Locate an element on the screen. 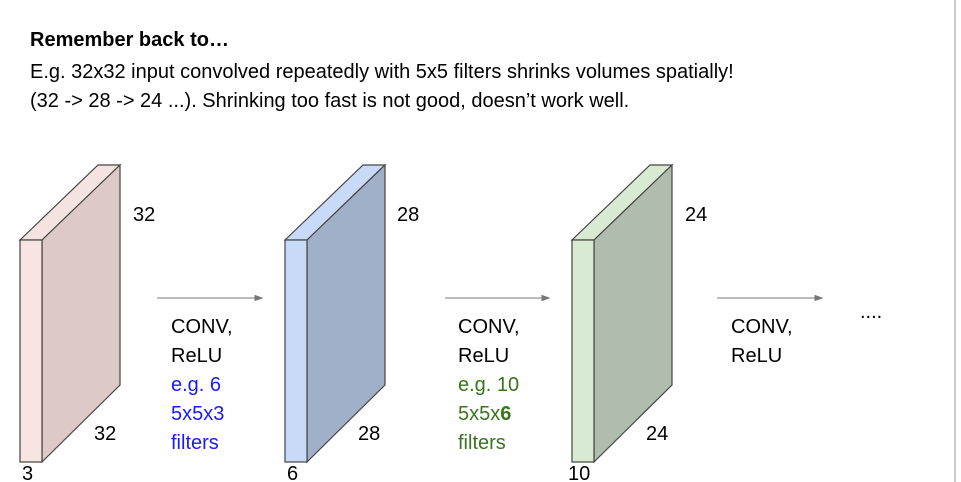 This screenshot has width=961, height=482. width-label: 28 is located at coordinates (408, 215).